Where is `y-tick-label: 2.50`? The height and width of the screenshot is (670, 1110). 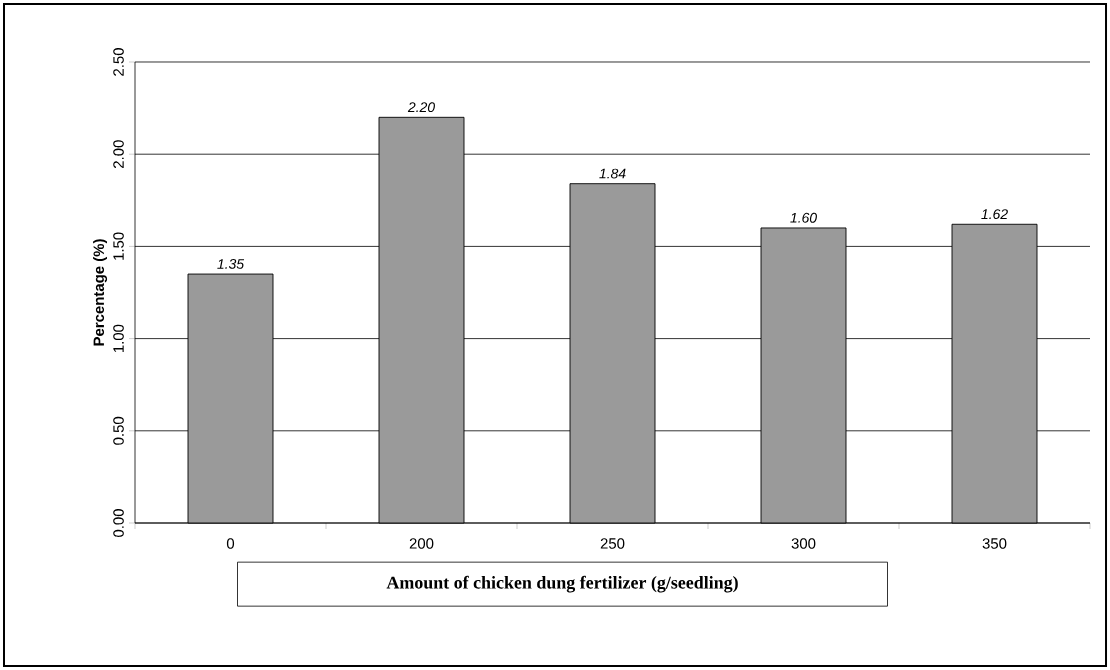
y-tick-label: 2.50 is located at coordinates (118, 62).